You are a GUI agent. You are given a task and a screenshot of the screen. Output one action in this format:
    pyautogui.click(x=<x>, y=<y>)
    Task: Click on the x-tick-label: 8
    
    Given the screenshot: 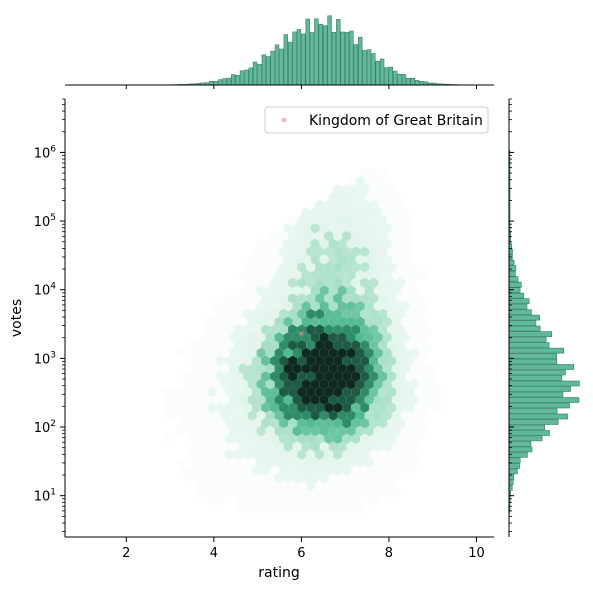 What is the action you would take?
    pyautogui.click(x=389, y=553)
    